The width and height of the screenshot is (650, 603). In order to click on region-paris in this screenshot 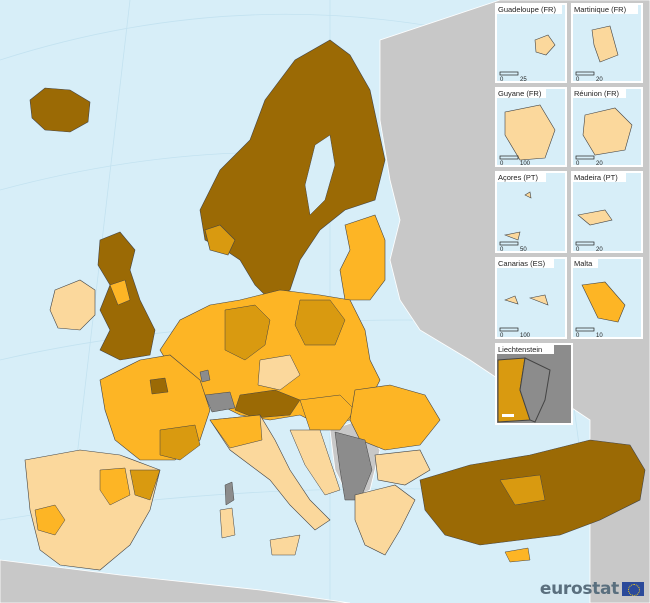, I will do `click(159, 386)`.